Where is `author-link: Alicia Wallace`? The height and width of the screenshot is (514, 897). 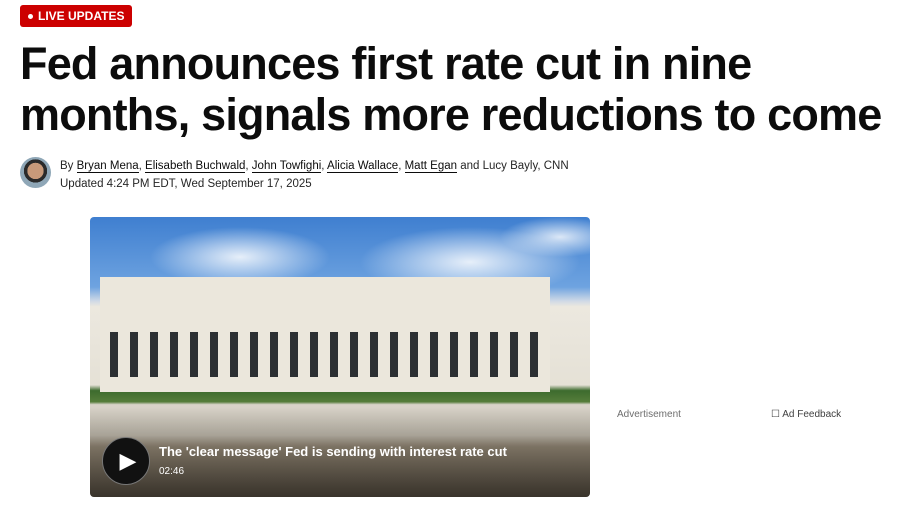
author-link: Alicia Wallace is located at coordinates (363, 166).